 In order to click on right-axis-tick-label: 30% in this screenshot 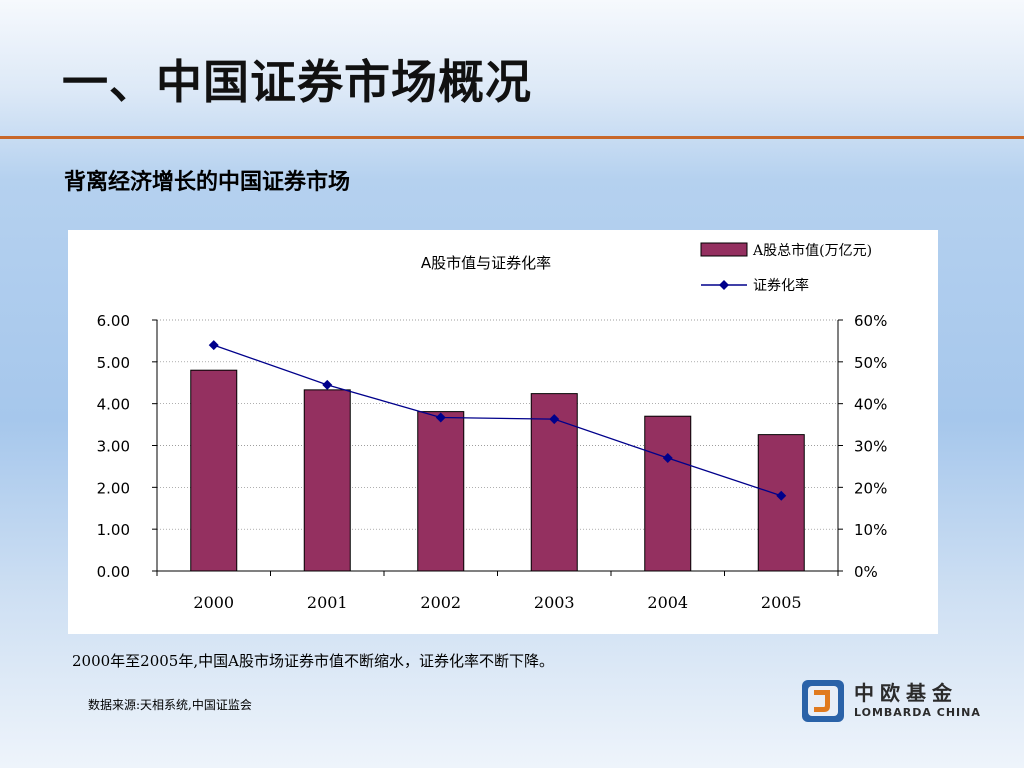, I will do `click(870, 447)`.